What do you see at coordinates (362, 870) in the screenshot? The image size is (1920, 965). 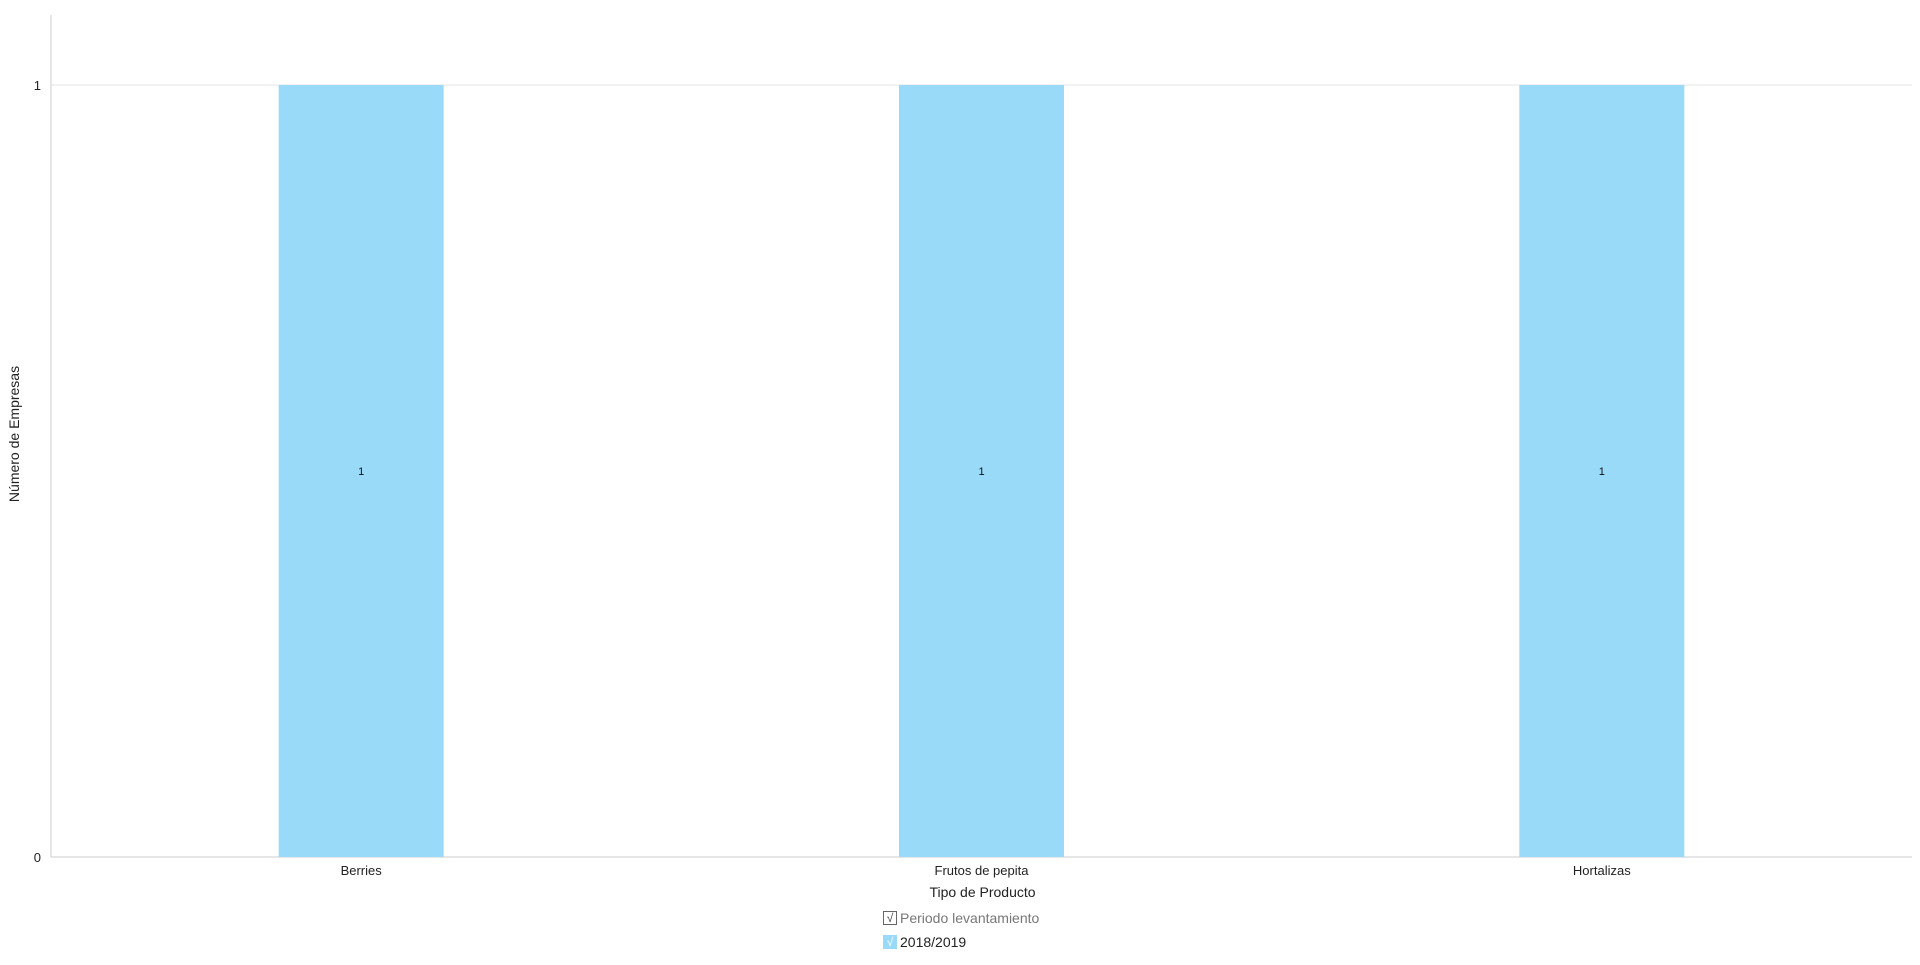 I see `x-tick-label: Berries` at bounding box center [362, 870].